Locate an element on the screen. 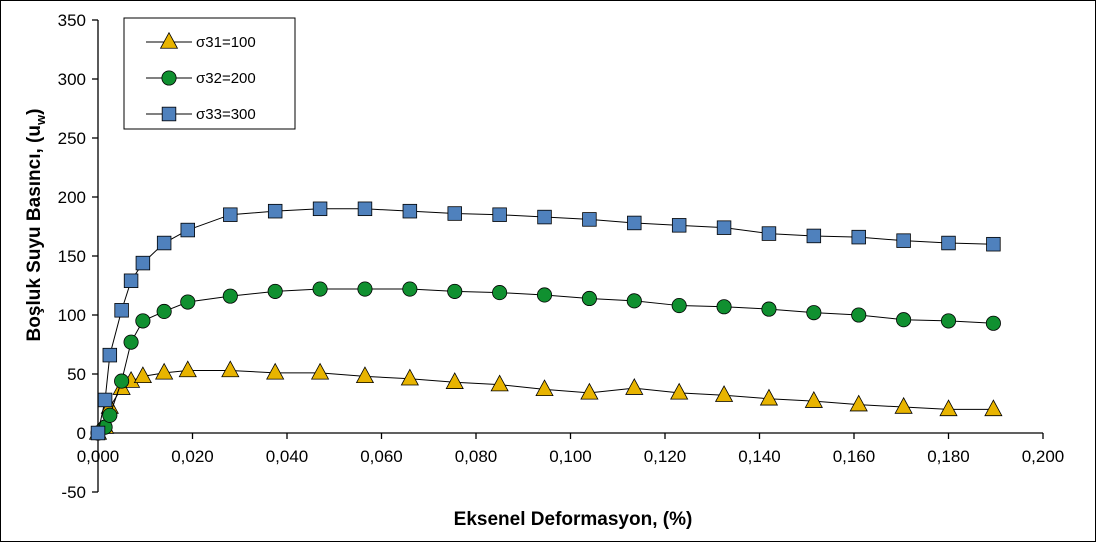 The height and width of the screenshot is (547, 1096). legend-item: σ31=100 is located at coordinates (201, 41).